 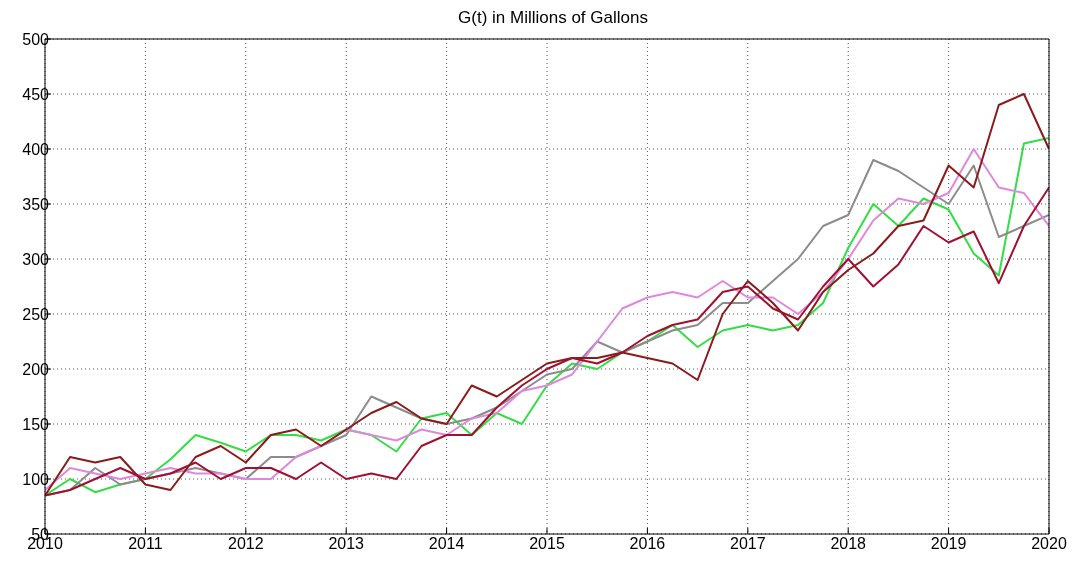 What do you see at coordinates (36, 479) in the screenshot?
I see `y-tick-label: 100` at bounding box center [36, 479].